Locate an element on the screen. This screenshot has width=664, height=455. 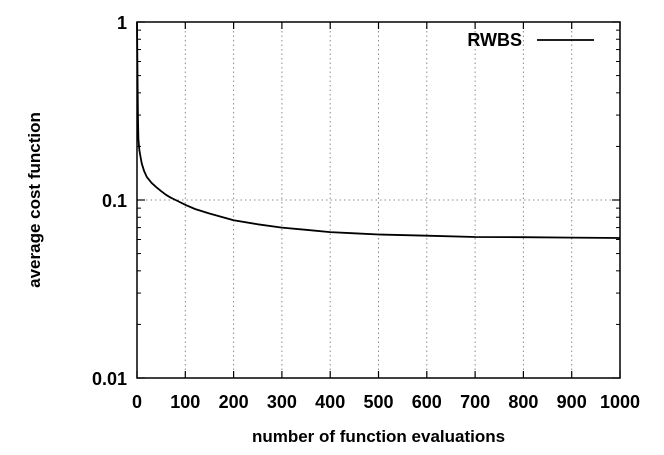
x-tick-label: 600 is located at coordinates (427, 402).